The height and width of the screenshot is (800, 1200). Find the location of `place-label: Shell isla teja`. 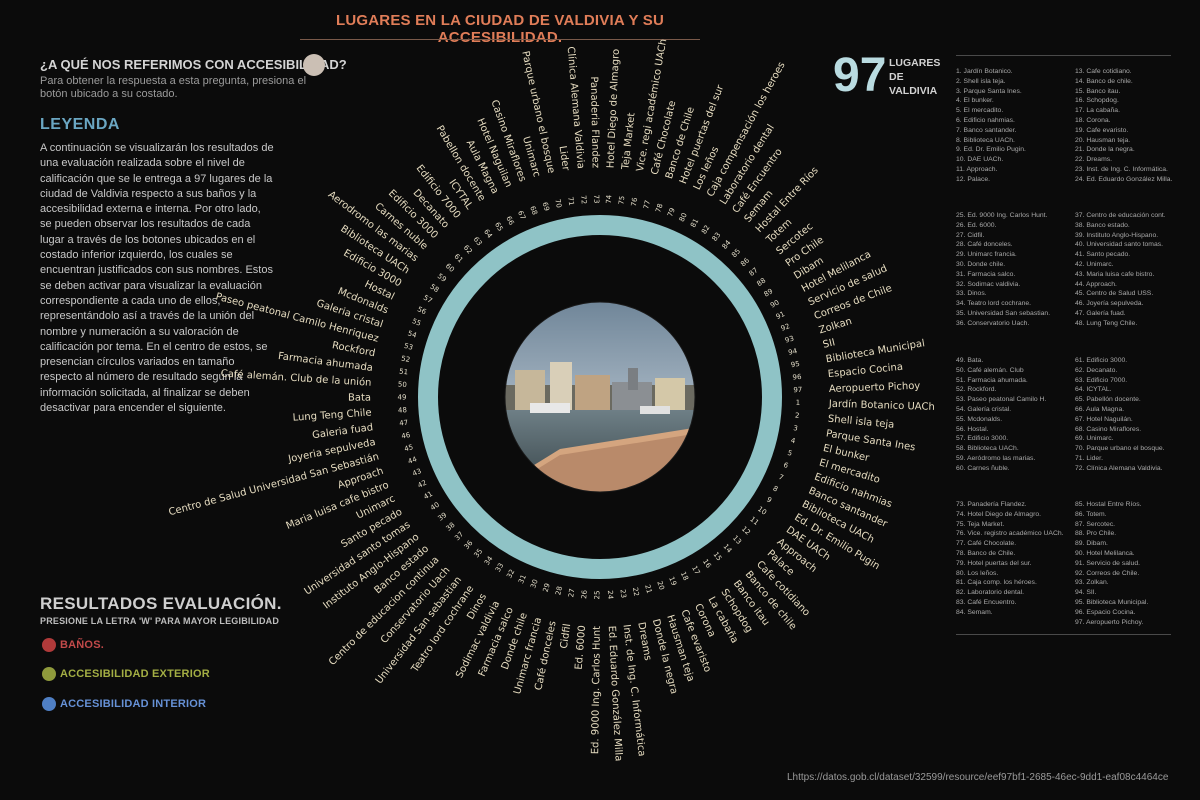

place-label: Shell isla teja is located at coordinates (860, 422).